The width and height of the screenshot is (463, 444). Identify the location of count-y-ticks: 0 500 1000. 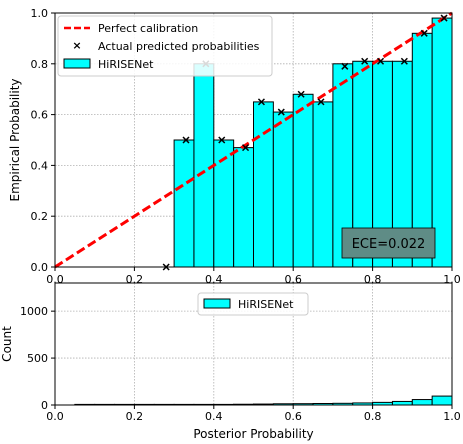
(37, 358).